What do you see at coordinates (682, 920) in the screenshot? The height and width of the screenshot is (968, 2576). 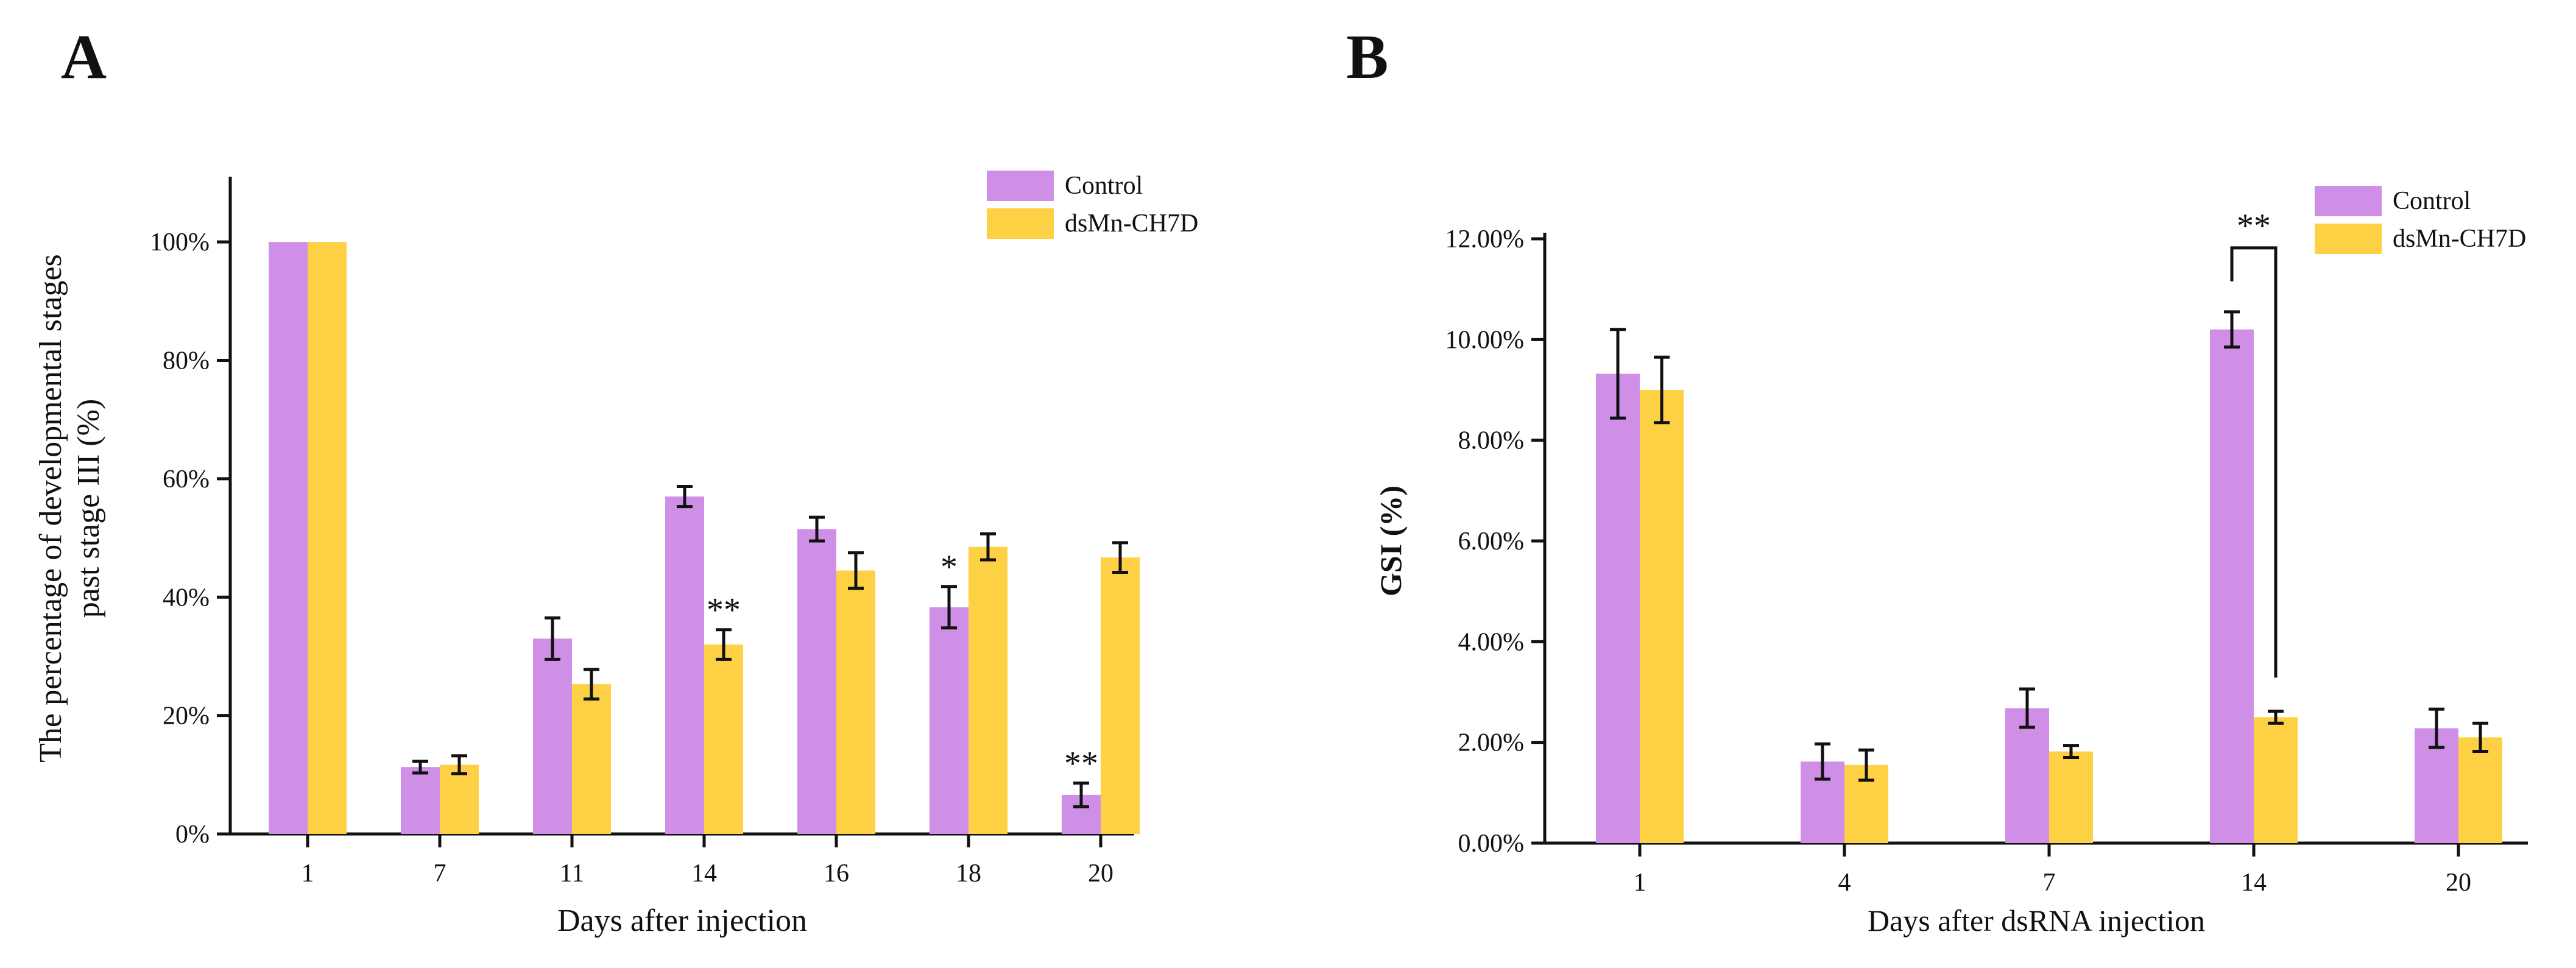 I see `x-axis-label: Days after injection` at bounding box center [682, 920].